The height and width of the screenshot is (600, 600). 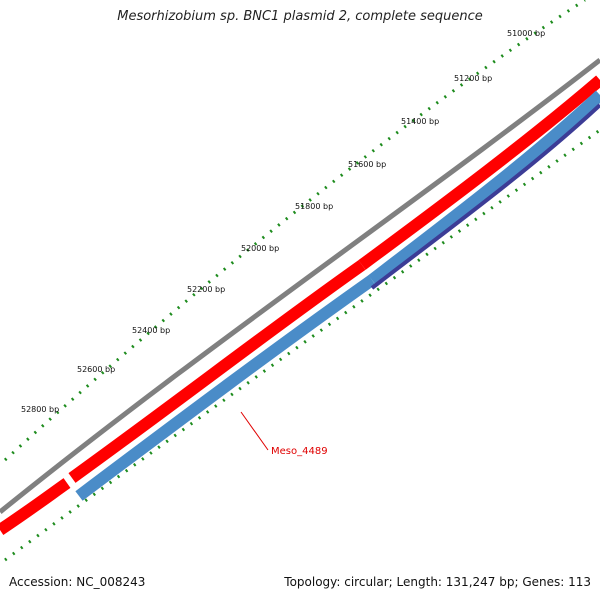 What do you see at coordinates (314, 206) in the screenshot?
I see `scale-label-51800: 51800 bp` at bounding box center [314, 206].